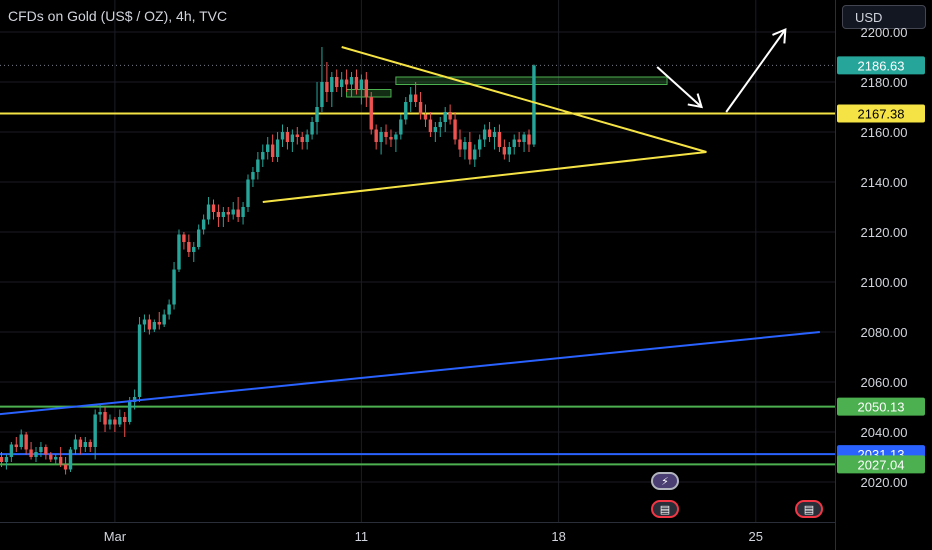  Describe the element at coordinates (884, 32) in the screenshot. I see `y-tick-label: 2200.00` at that location.